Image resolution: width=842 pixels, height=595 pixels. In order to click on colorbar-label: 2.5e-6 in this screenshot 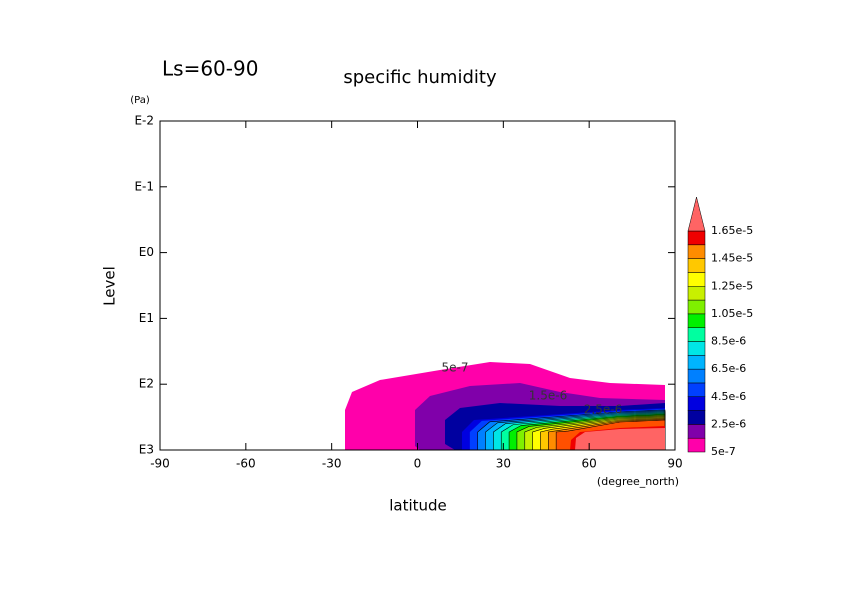, I will do `click(728, 423)`.